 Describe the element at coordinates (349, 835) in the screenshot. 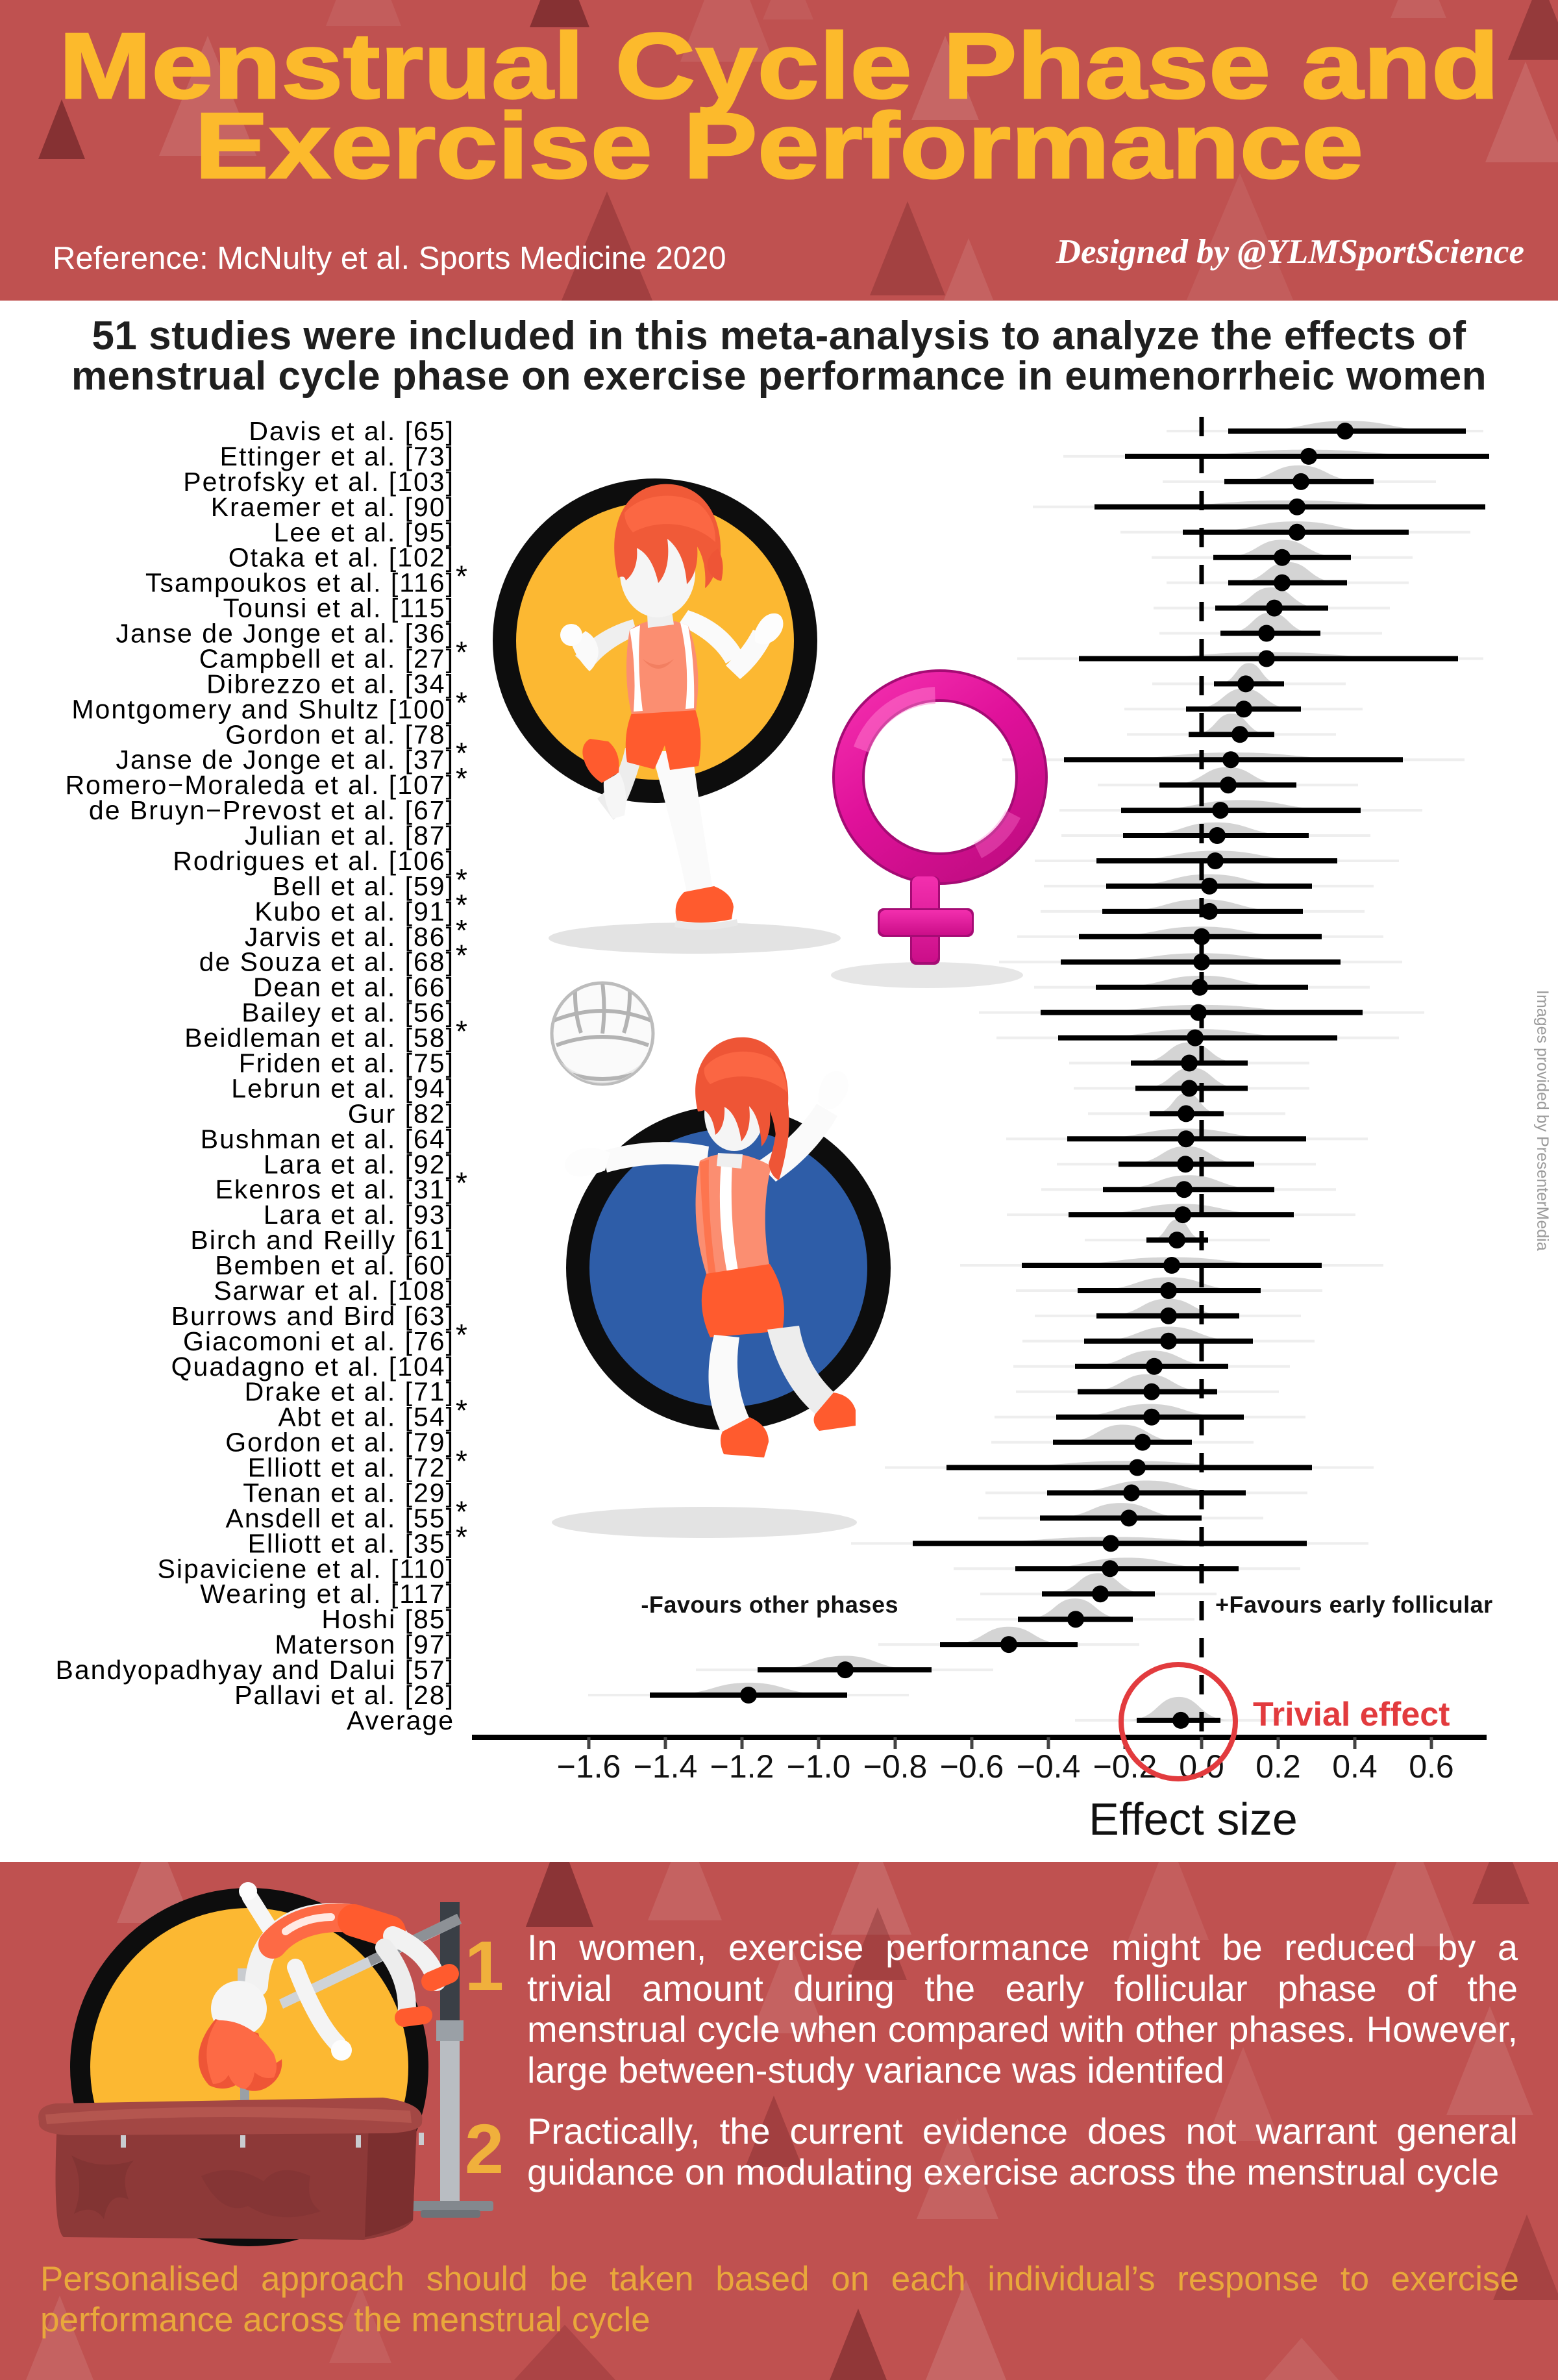

I see `svg-text: Julian et al. [87]` at that location.